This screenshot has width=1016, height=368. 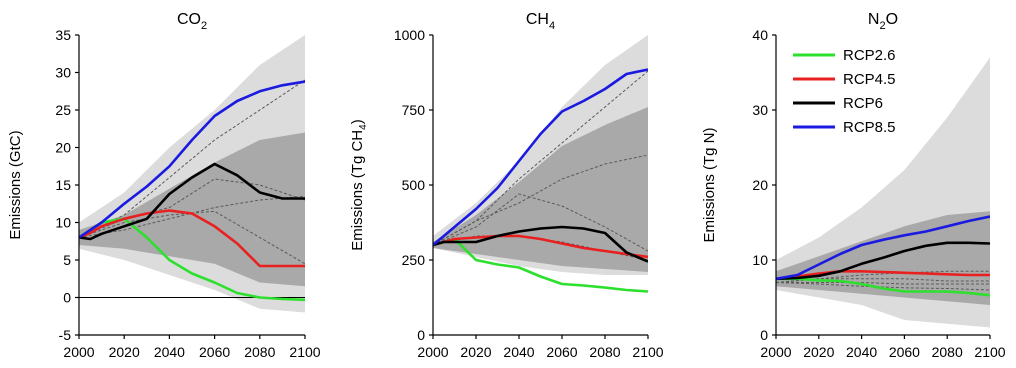 I want to click on plot-area, so click(x=540, y=164).